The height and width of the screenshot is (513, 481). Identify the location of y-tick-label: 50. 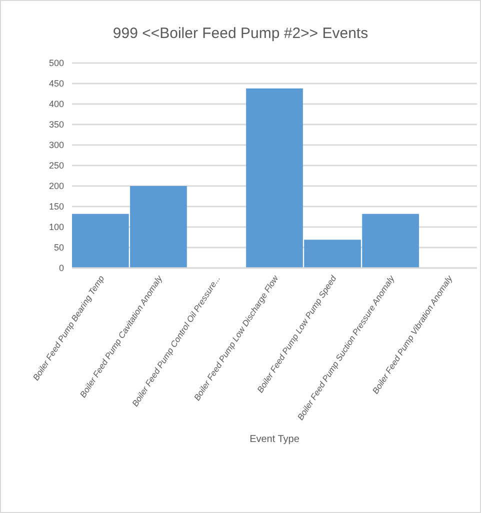
(59, 247).